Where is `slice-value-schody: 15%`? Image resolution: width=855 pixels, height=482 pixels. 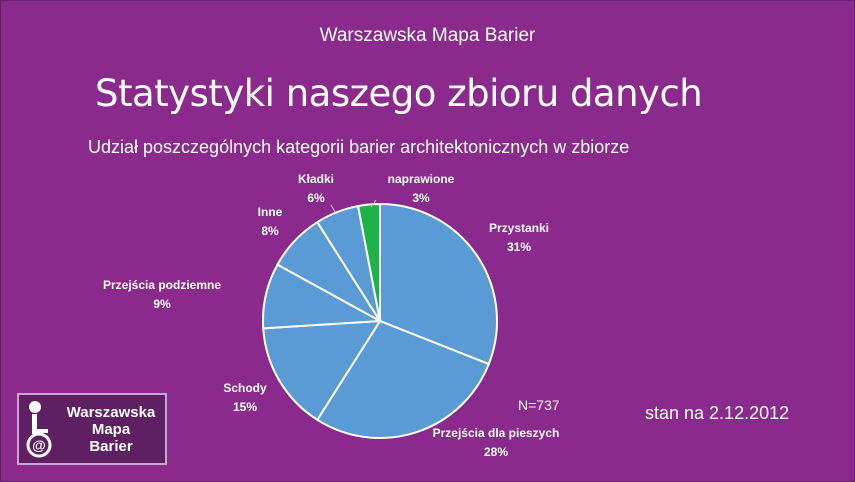 slice-value-schody: 15% is located at coordinates (245, 407).